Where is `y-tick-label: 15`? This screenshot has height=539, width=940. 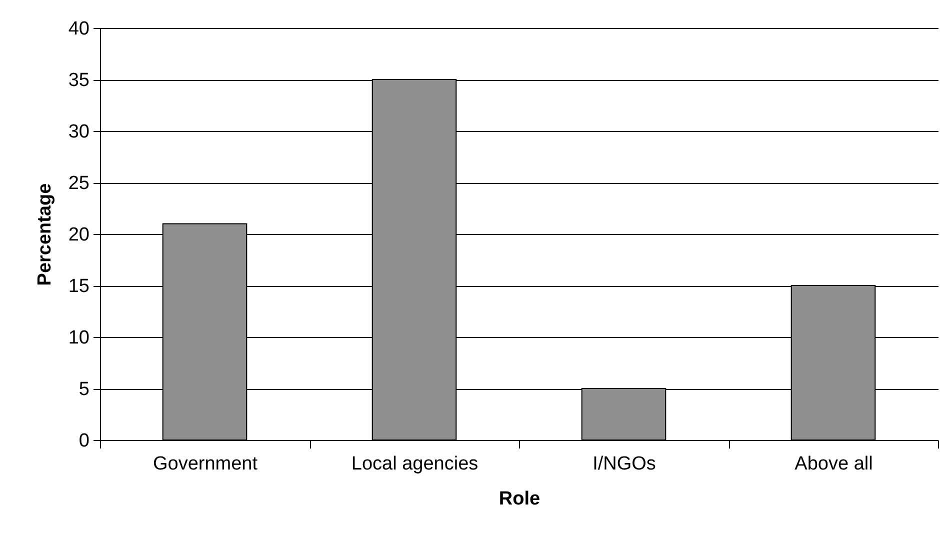 y-tick-label: 15 is located at coordinates (79, 286).